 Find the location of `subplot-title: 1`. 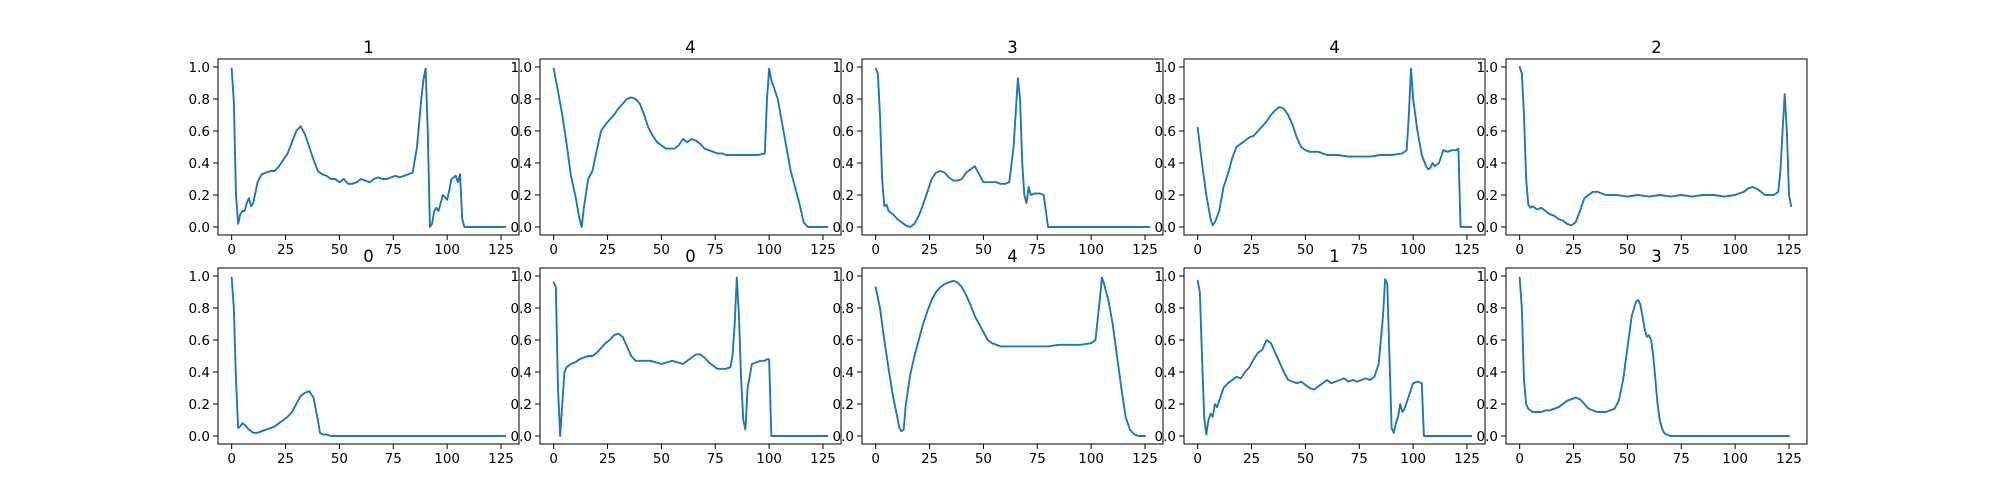

subplot-title: 1 is located at coordinates (1334, 256).